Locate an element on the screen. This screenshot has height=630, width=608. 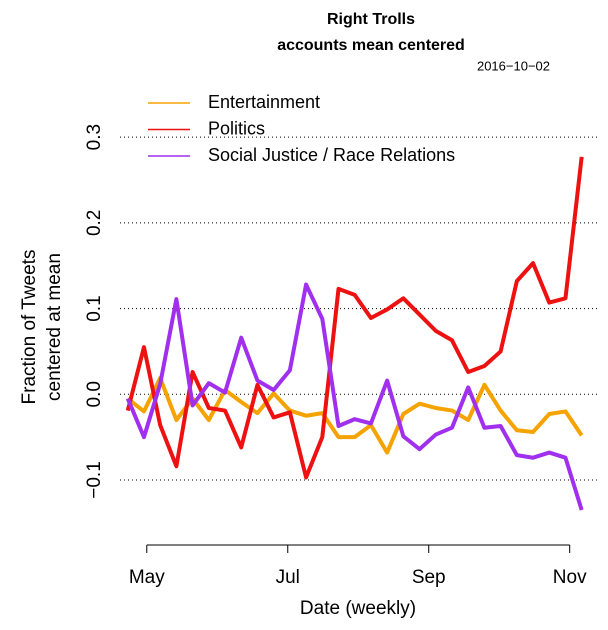
y-axis-title: centered at mean is located at coordinates (54, 327).